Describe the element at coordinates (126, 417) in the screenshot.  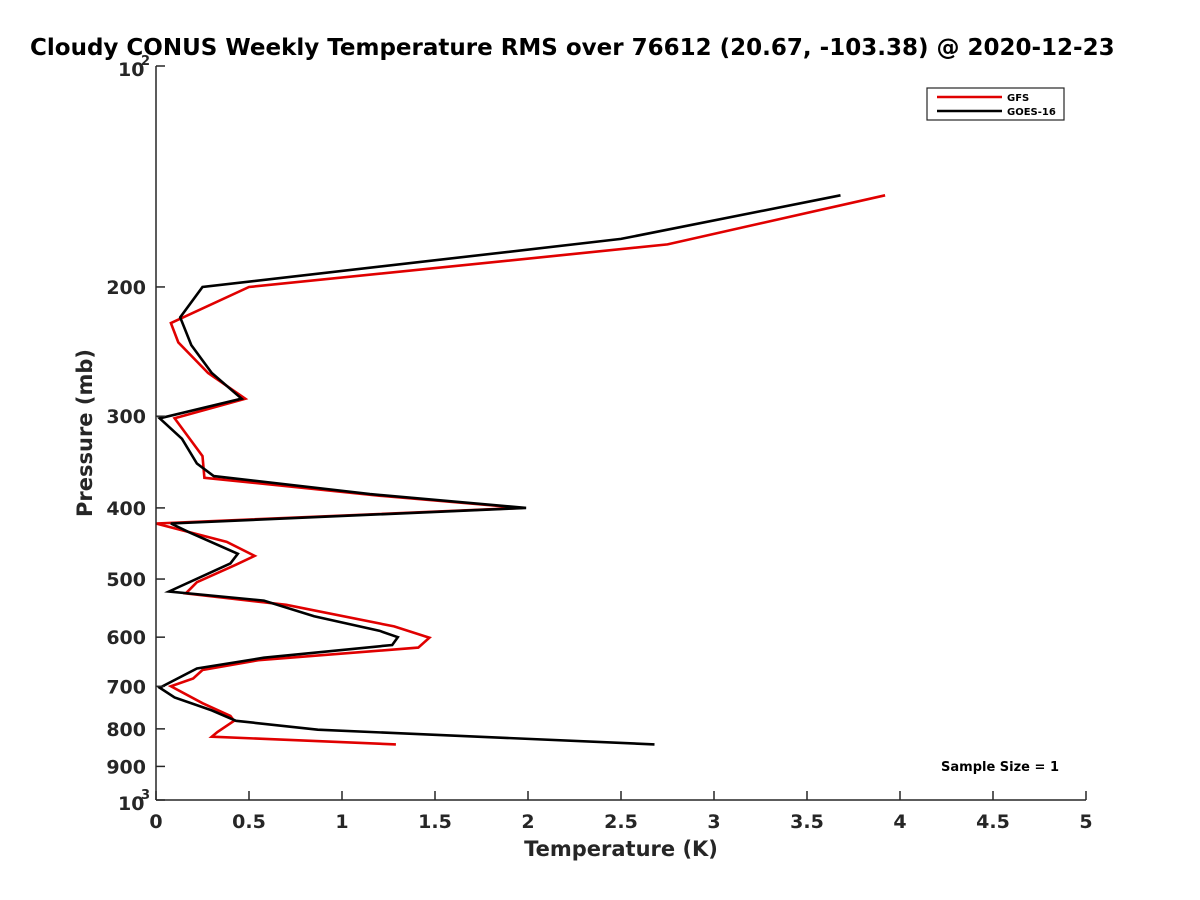
I see `y-tick-label: 300` at that location.